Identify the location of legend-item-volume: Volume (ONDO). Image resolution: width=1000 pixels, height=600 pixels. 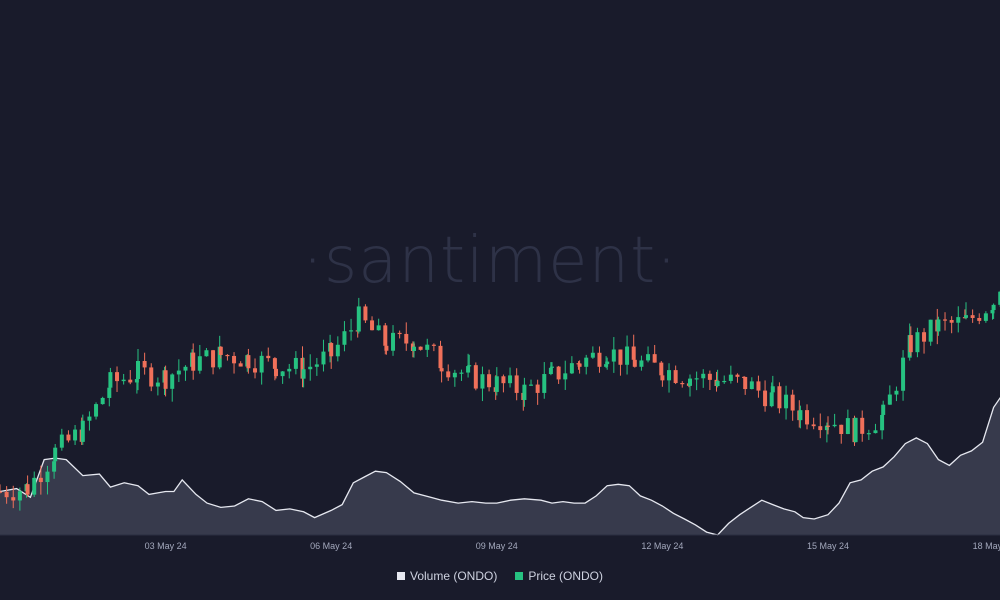
(446, 576).